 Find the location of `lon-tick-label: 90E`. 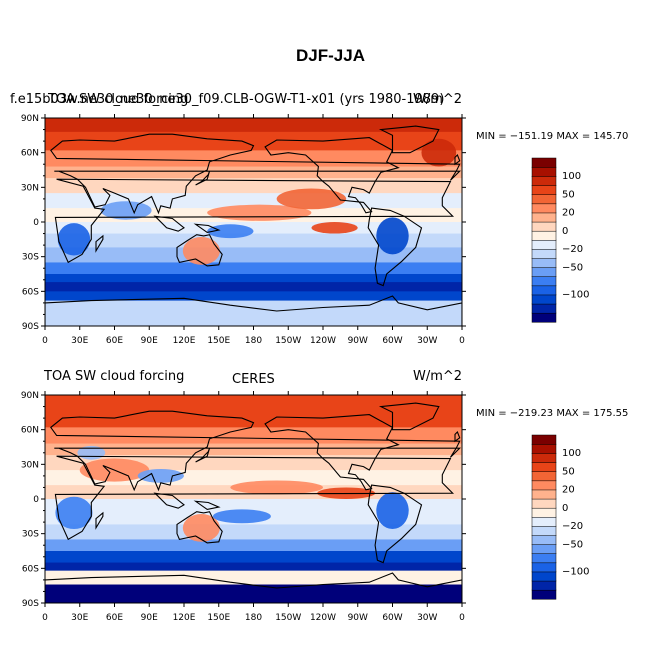

lon-tick-label: 90E is located at coordinates (149, 618).